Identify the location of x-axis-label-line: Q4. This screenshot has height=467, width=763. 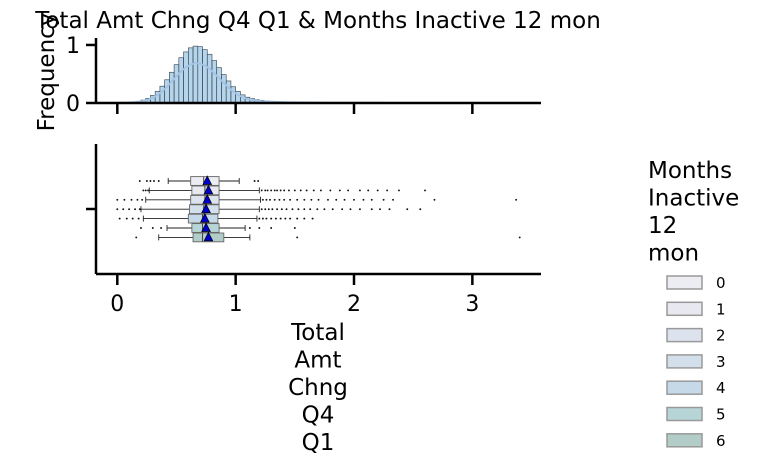
(318, 416).